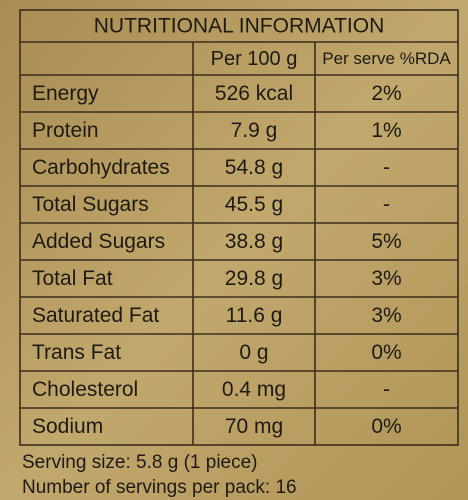 The width and height of the screenshot is (468, 500). I want to click on column-header: Per serve %RDA, so click(386, 58).